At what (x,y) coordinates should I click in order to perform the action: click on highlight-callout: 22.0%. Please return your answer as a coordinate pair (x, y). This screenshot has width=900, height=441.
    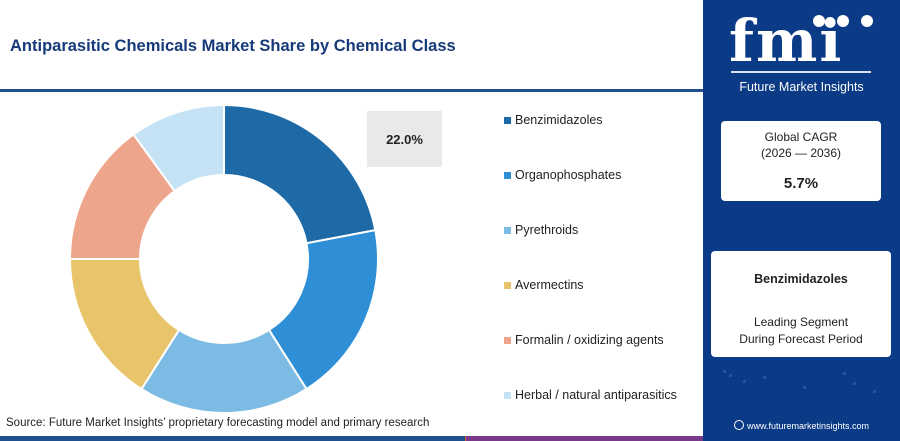
    Looking at the image, I should click on (404, 139).